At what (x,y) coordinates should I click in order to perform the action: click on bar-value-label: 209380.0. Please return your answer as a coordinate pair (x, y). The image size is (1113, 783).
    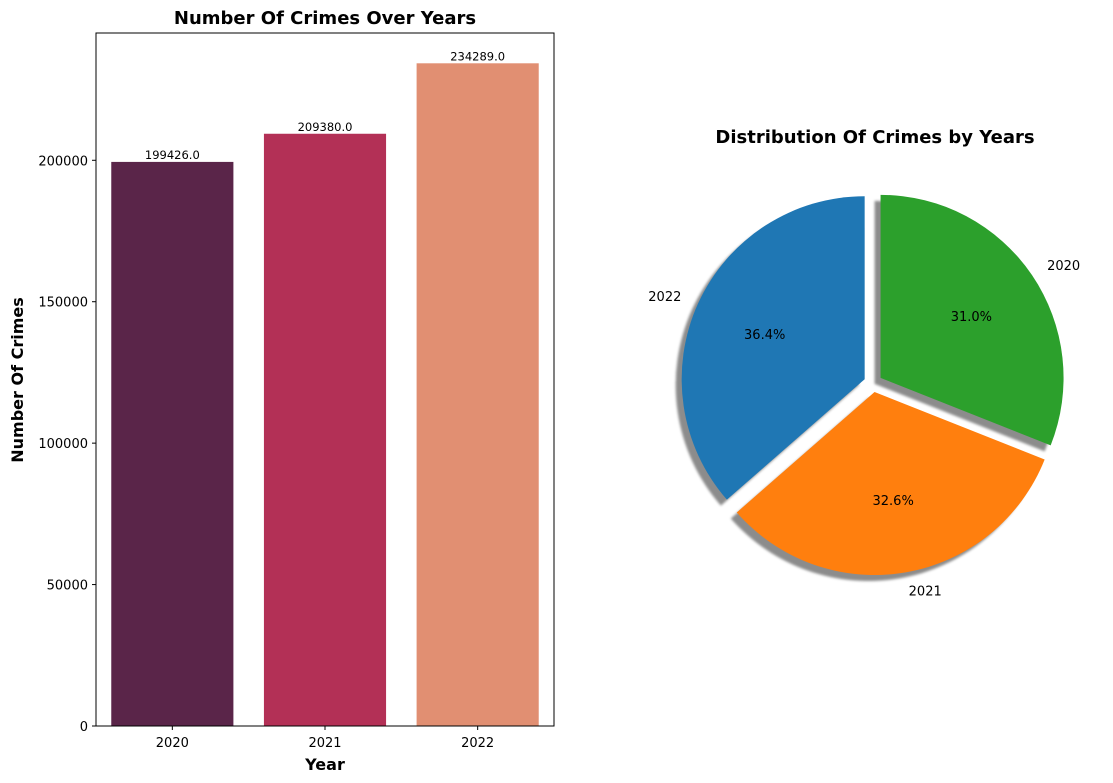
    Looking at the image, I should click on (325, 127).